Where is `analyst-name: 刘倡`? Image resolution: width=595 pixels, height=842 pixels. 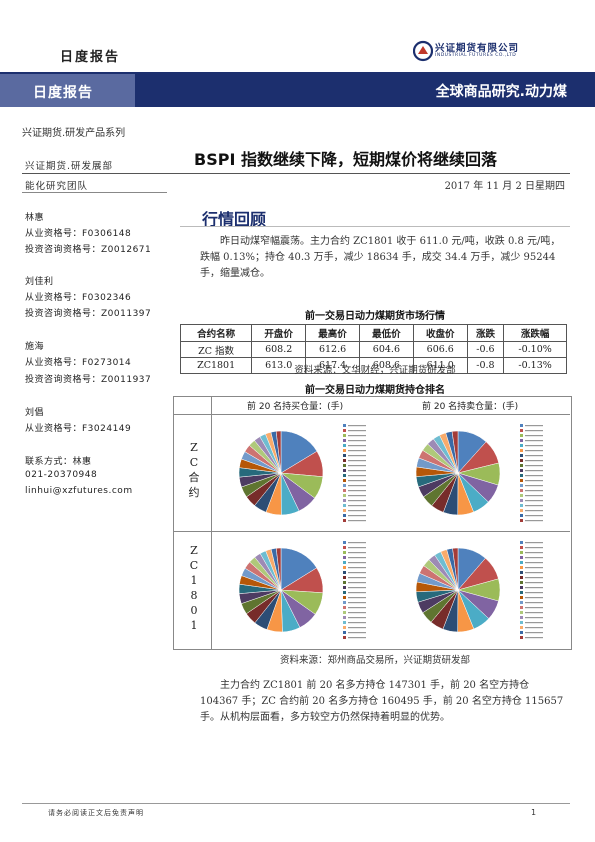
analyst-name: 刘倡 is located at coordinates (35, 413).